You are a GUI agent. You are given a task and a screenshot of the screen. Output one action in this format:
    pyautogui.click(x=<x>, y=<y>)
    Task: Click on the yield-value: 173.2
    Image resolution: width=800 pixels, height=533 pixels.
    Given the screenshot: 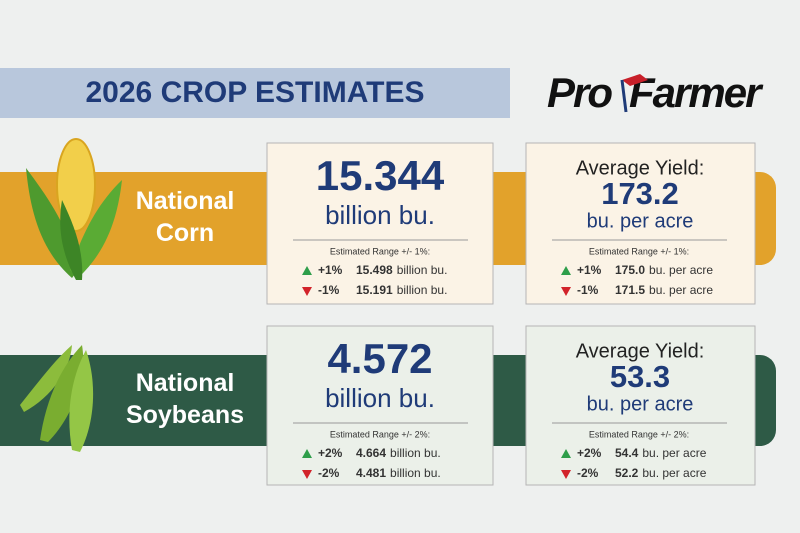 What is the action you would take?
    pyautogui.click(x=640, y=193)
    